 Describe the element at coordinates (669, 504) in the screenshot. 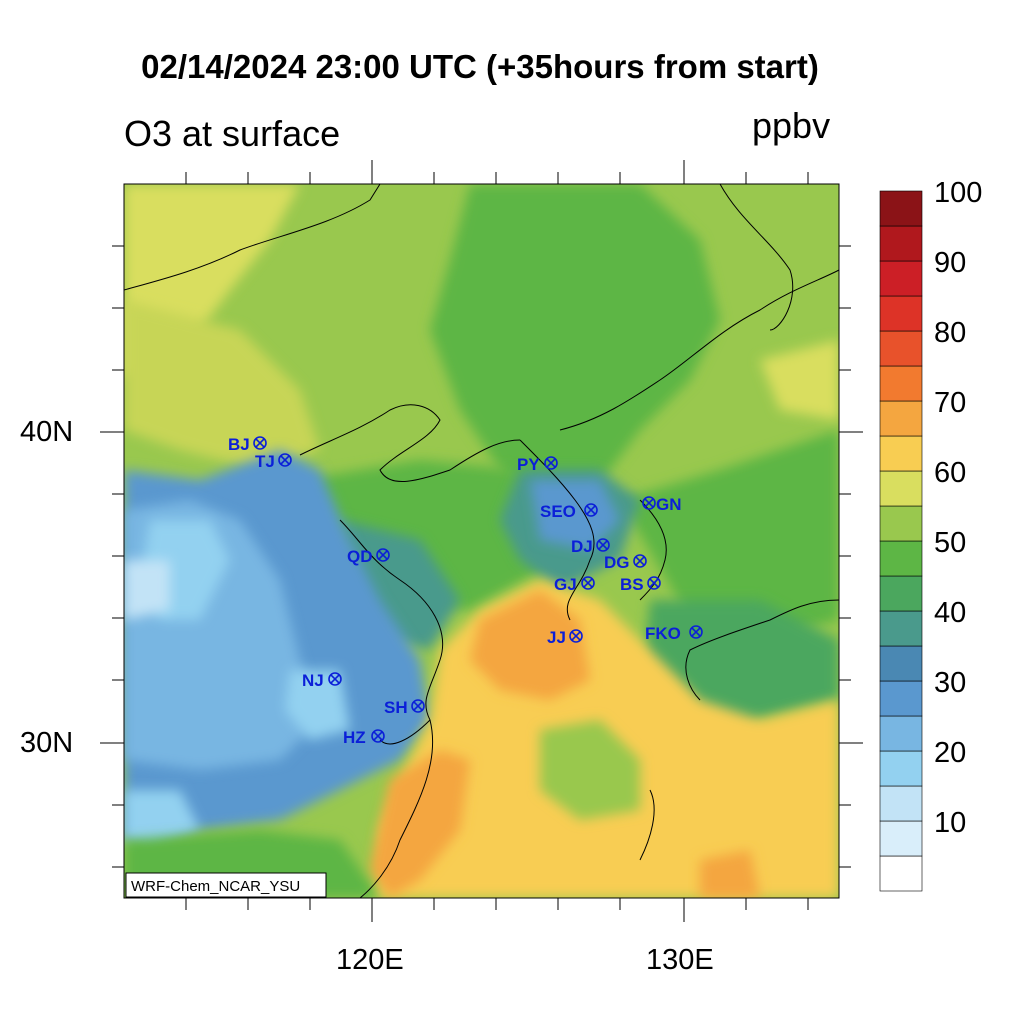

I see `station-label: GN` at that location.